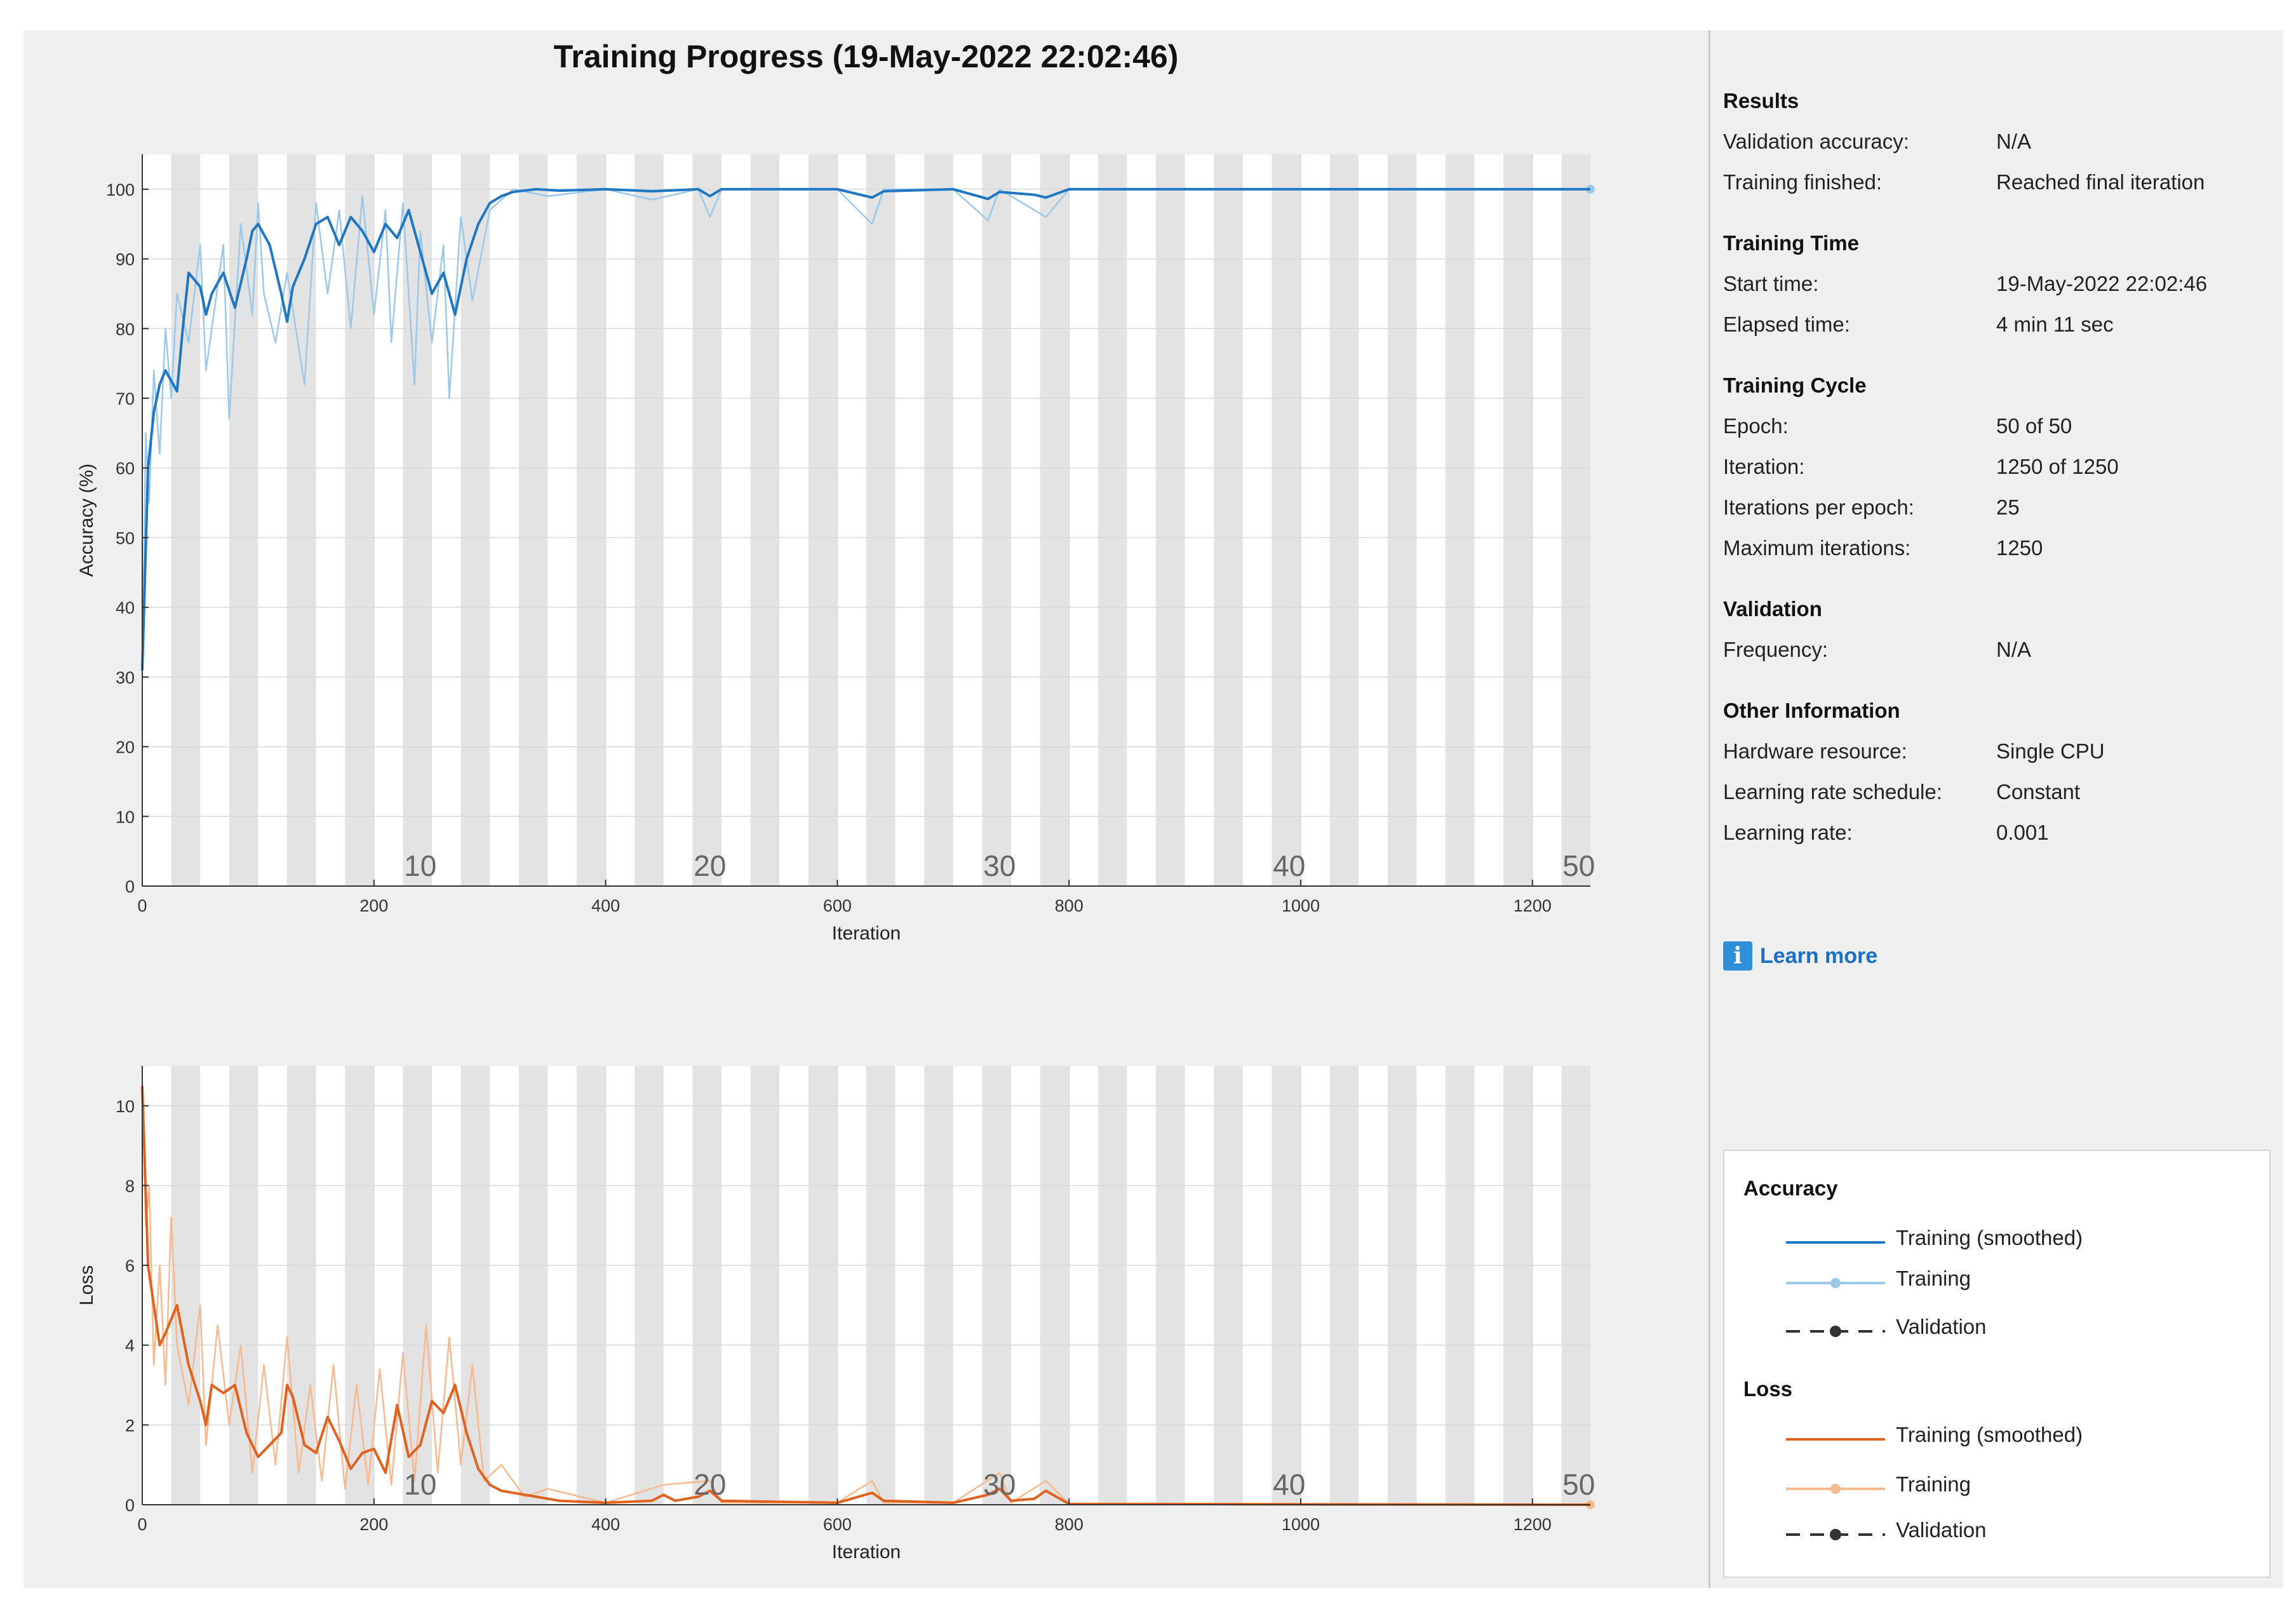  Describe the element at coordinates (1069, 906) in the screenshot. I see `accuracy-xtick-label: 800` at that location.